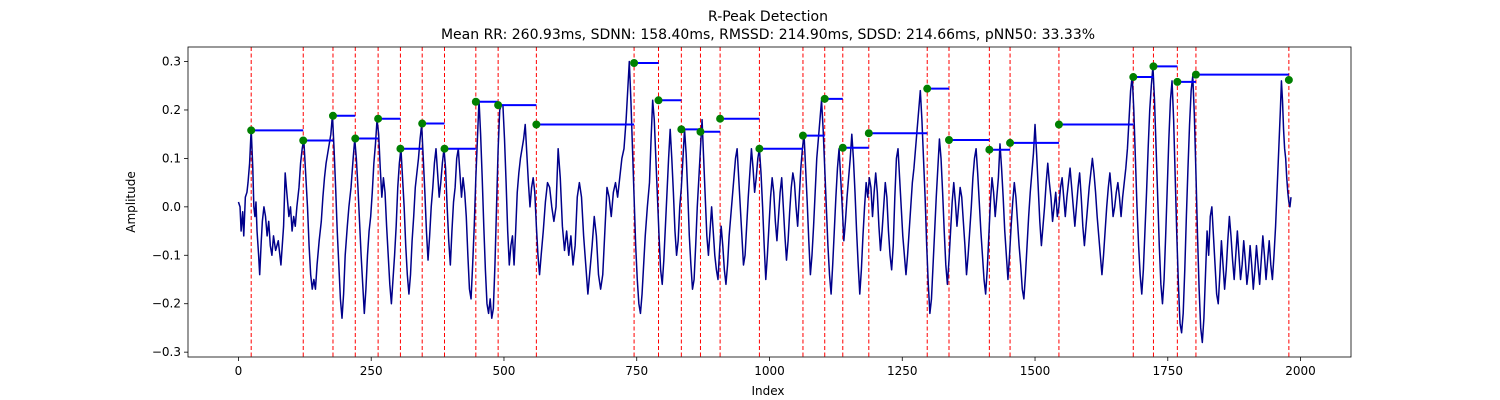  Describe the element at coordinates (1035, 371) in the screenshot. I see `x-tick-label-6: 1500` at that location.